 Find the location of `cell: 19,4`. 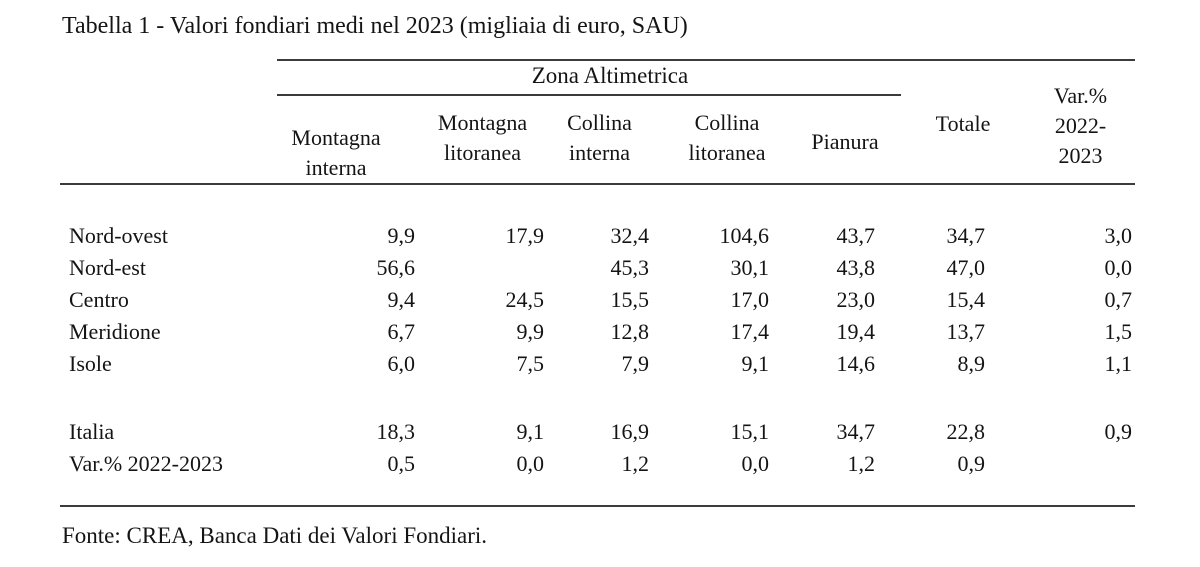

cell: 19,4 is located at coordinates (856, 331).